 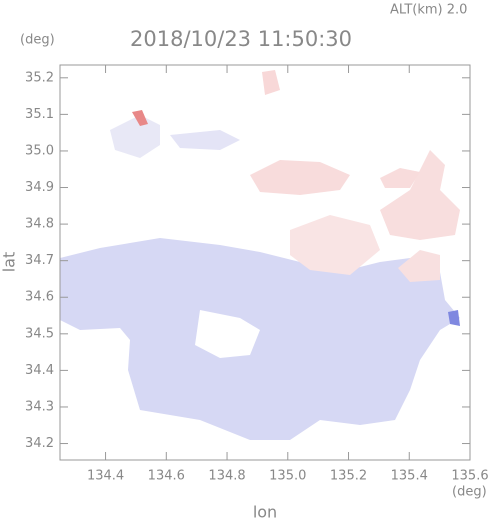 I want to click on x-unit: (deg), so click(x=469, y=492).